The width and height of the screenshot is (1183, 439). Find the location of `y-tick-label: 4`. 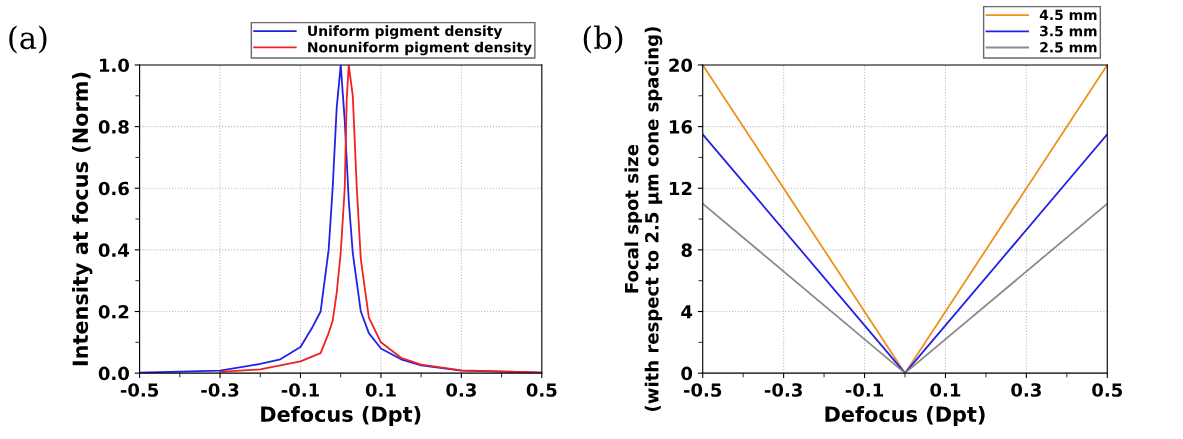

y-tick-label: 4 is located at coordinates (687, 312).